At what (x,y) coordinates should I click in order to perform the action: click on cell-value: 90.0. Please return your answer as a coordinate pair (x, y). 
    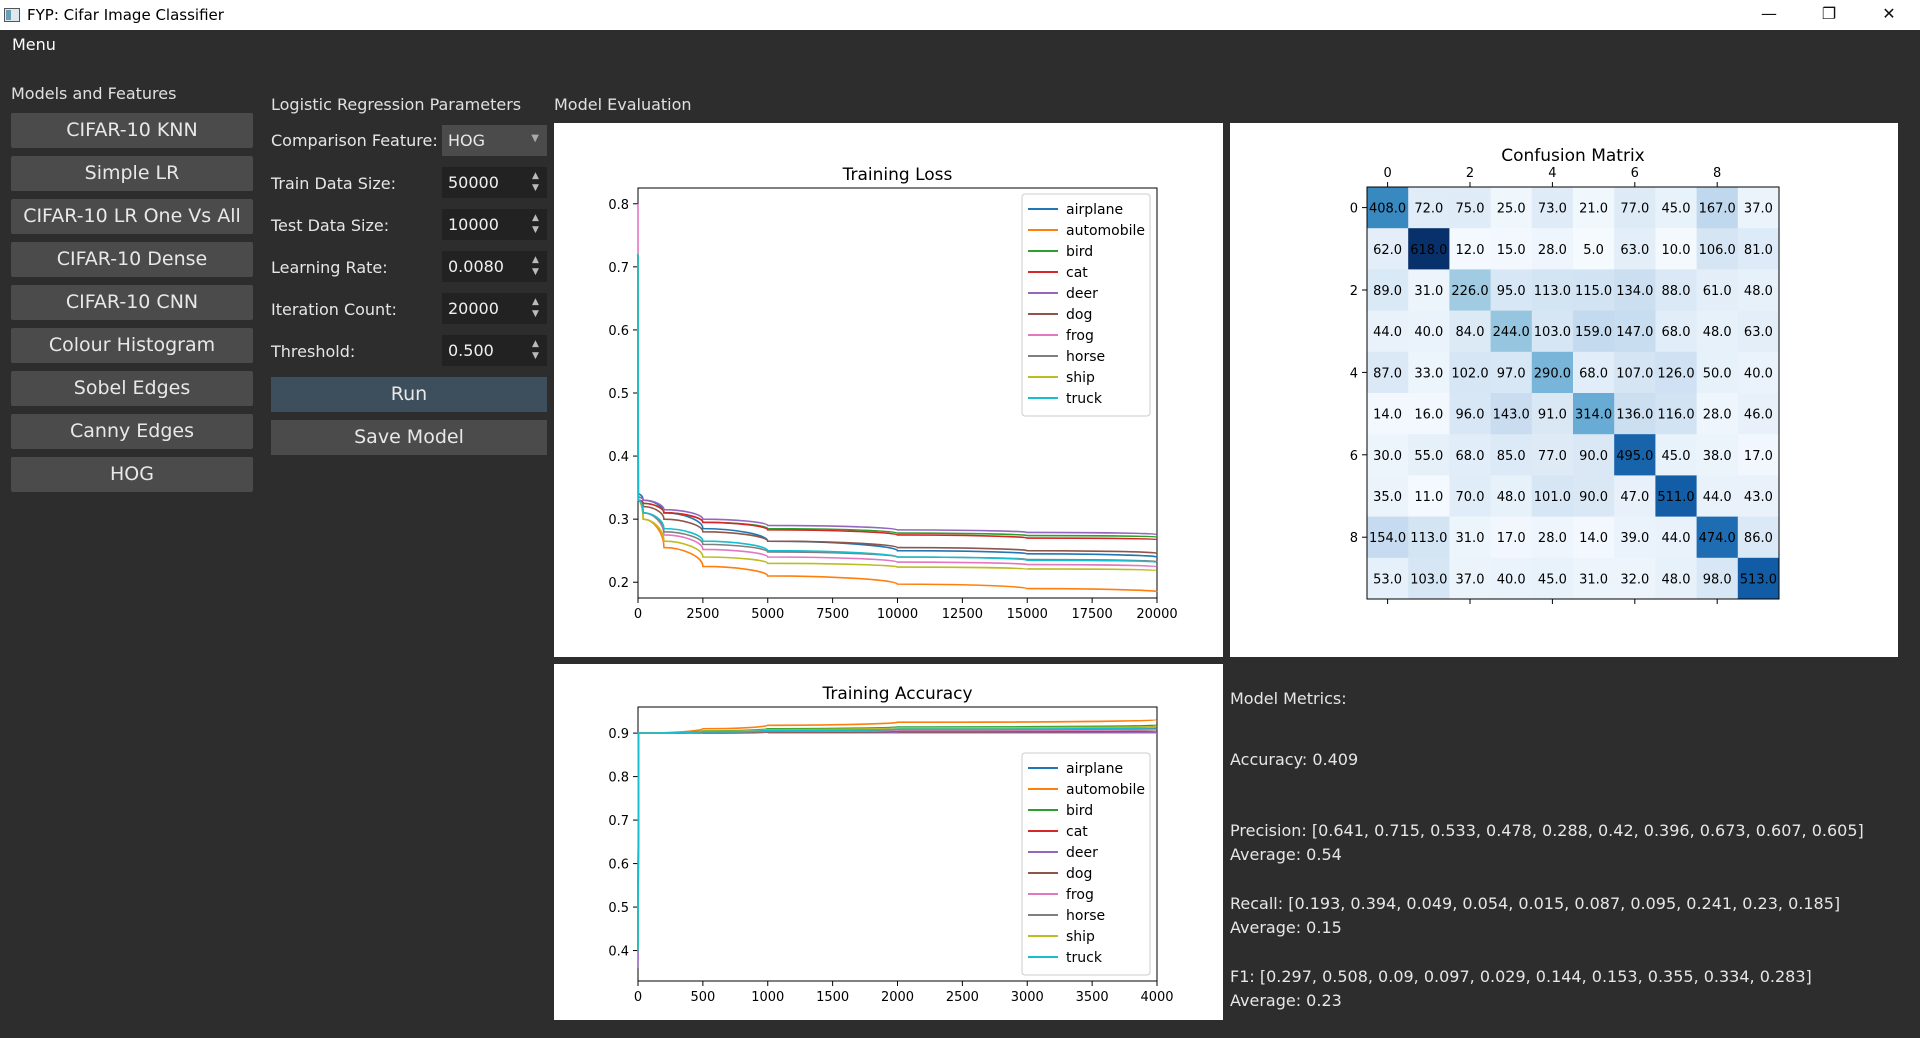
    Looking at the image, I should click on (1593, 497).